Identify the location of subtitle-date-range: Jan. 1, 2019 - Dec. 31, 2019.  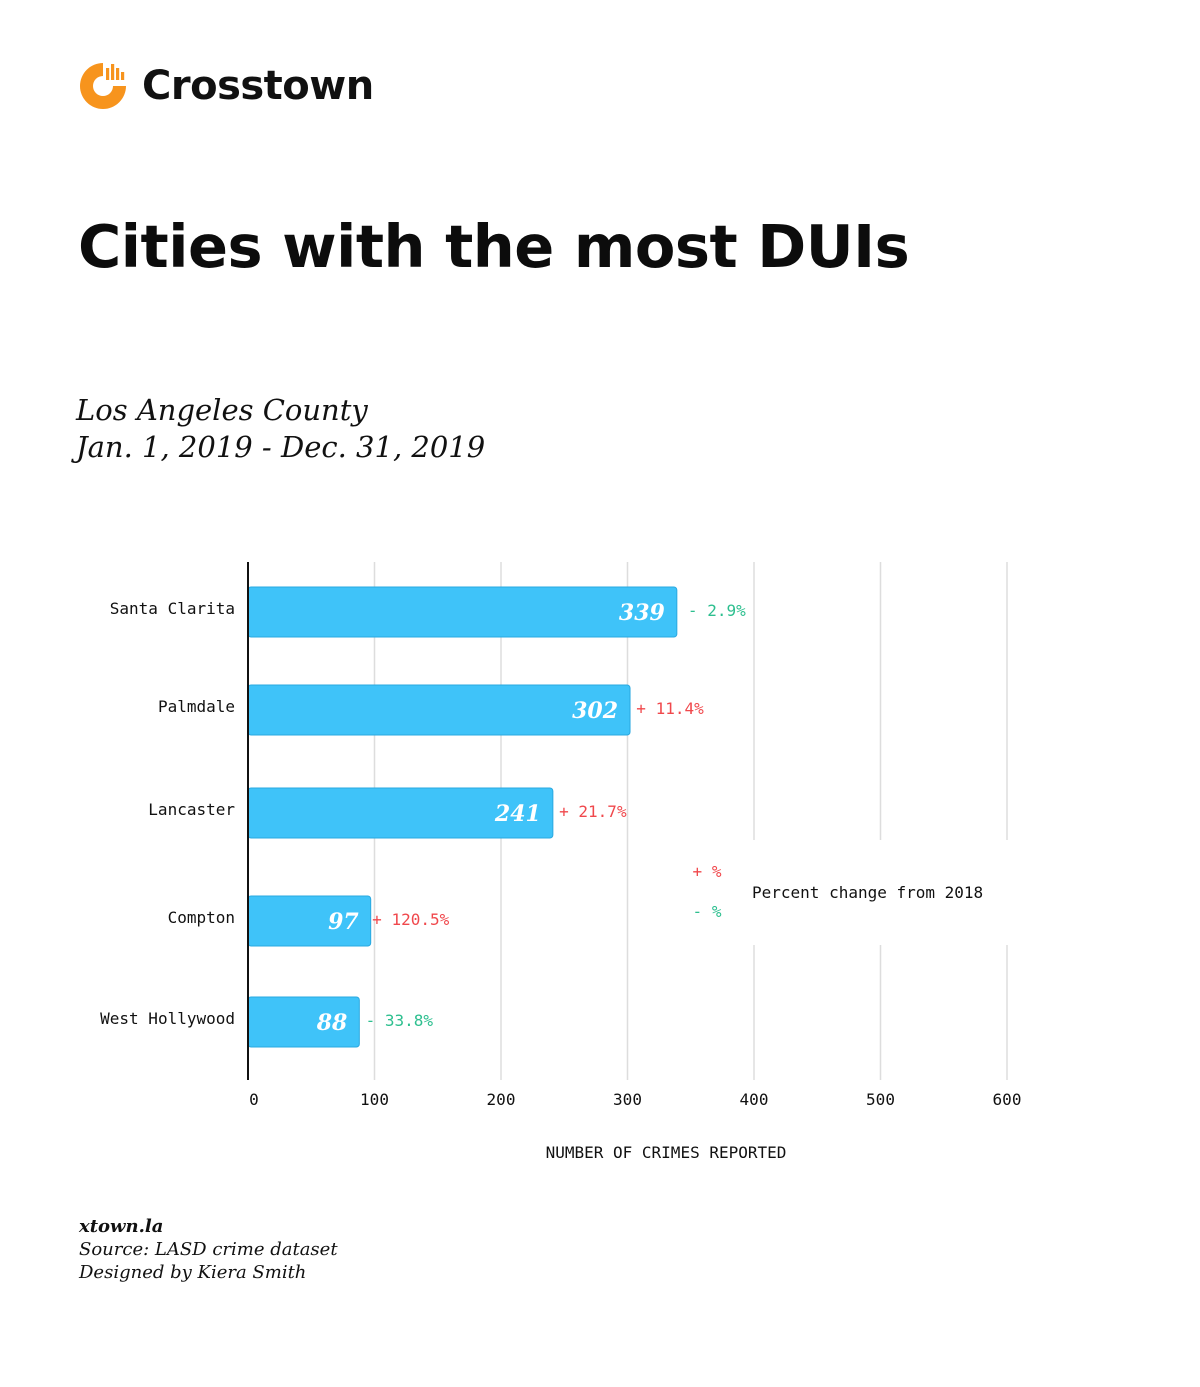
(281, 447).